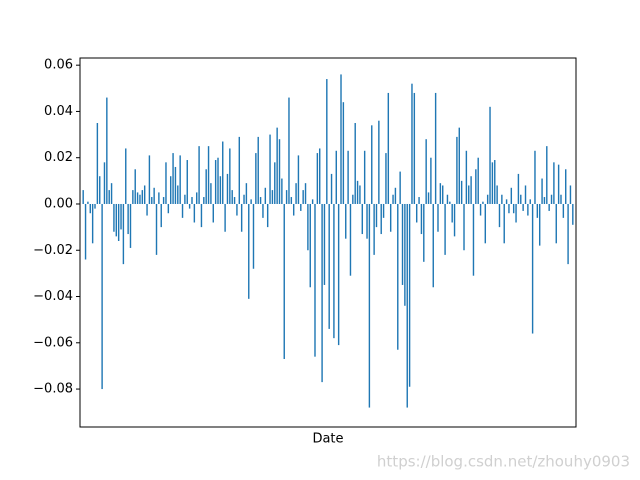 The height and width of the screenshot is (480, 640). Describe the element at coordinates (53, 389) in the screenshot. I see `y-tick-label: −0.08` at that location.